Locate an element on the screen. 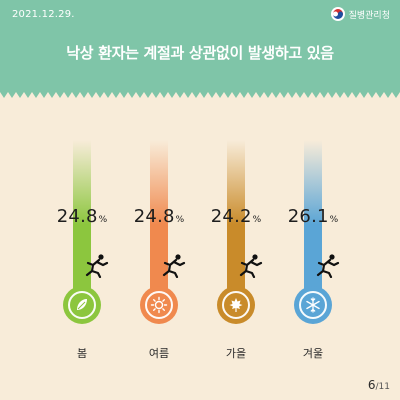  season-label: 여름 is located at coordinates (159, 353).